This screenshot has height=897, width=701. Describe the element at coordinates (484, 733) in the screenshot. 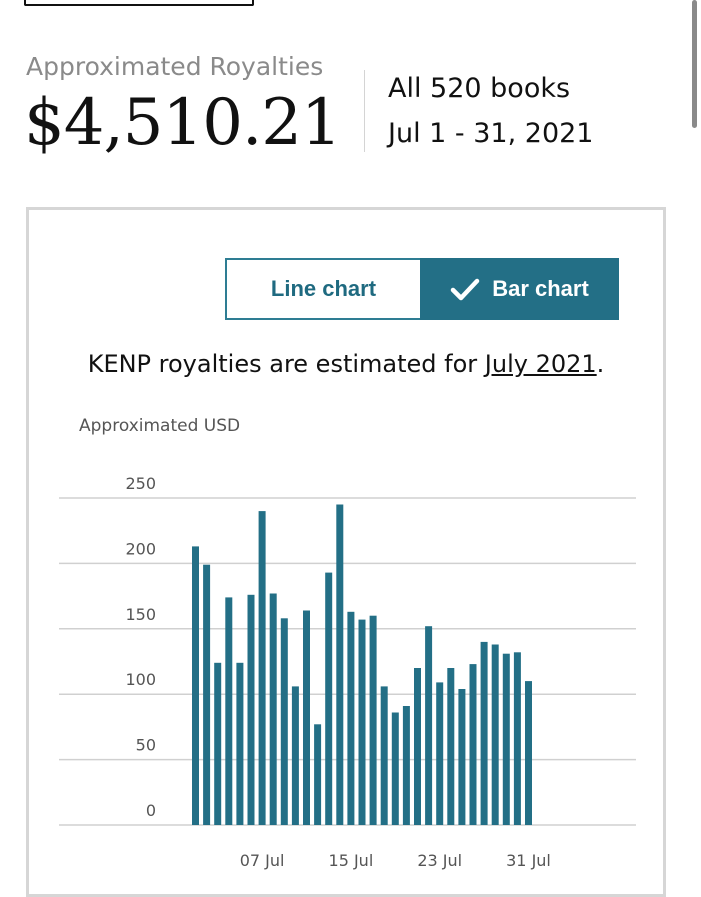

I see `bar-27-jul` at that location.